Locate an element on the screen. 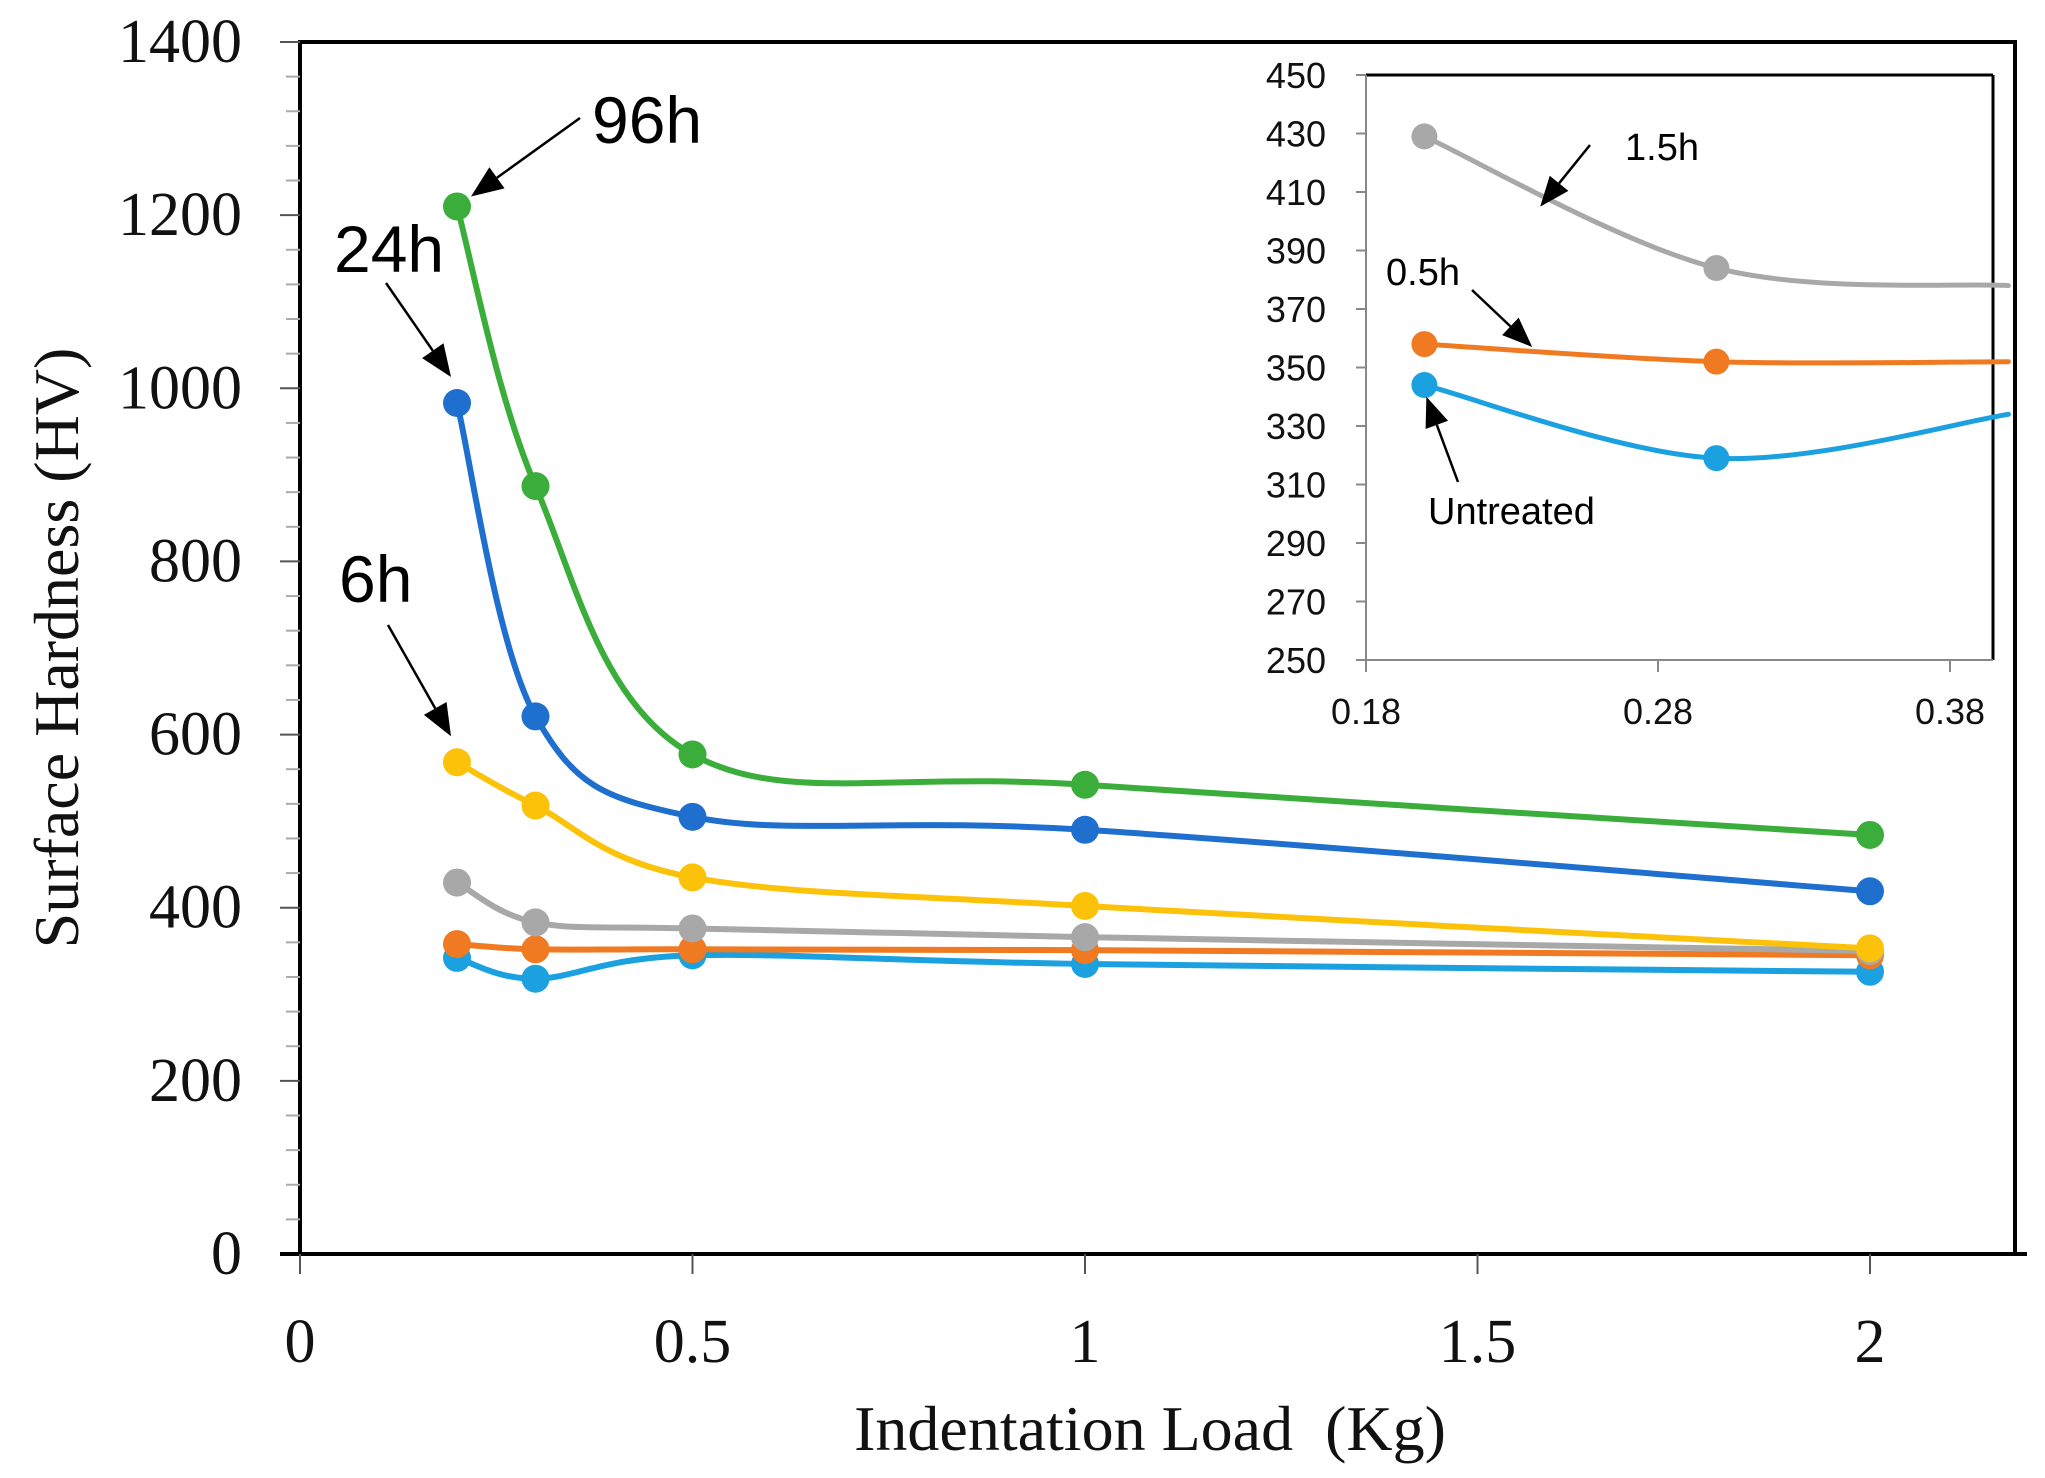  arrow-untreated-shaft is located at coordinates (1447, 453).